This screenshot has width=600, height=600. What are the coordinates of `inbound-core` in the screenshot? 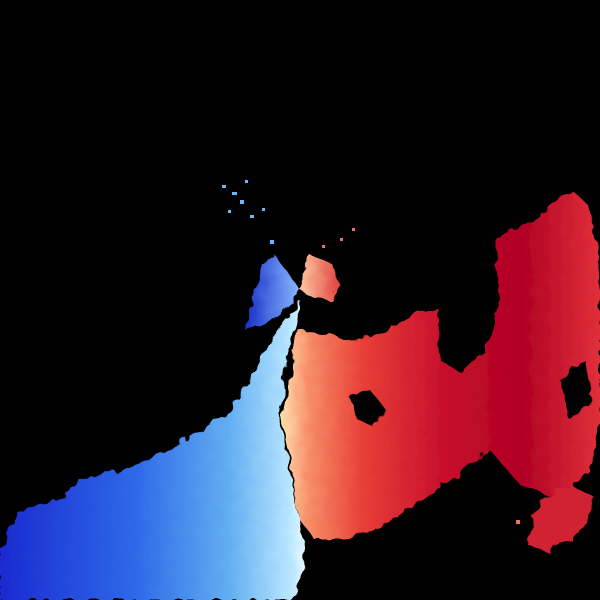 It's located at (272, 292).